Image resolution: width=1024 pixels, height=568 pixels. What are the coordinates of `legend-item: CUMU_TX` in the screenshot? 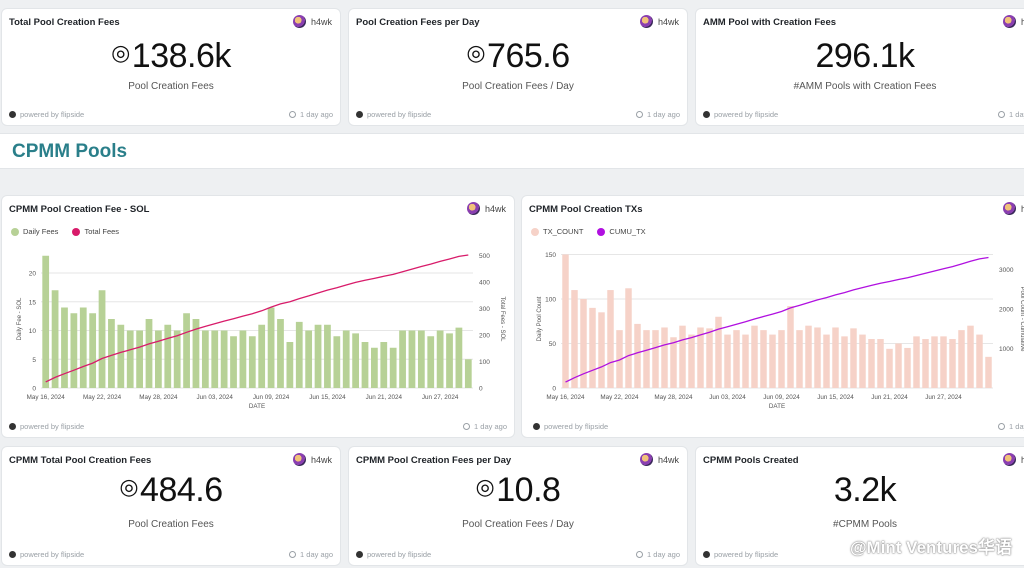 It's located at (621, 231).